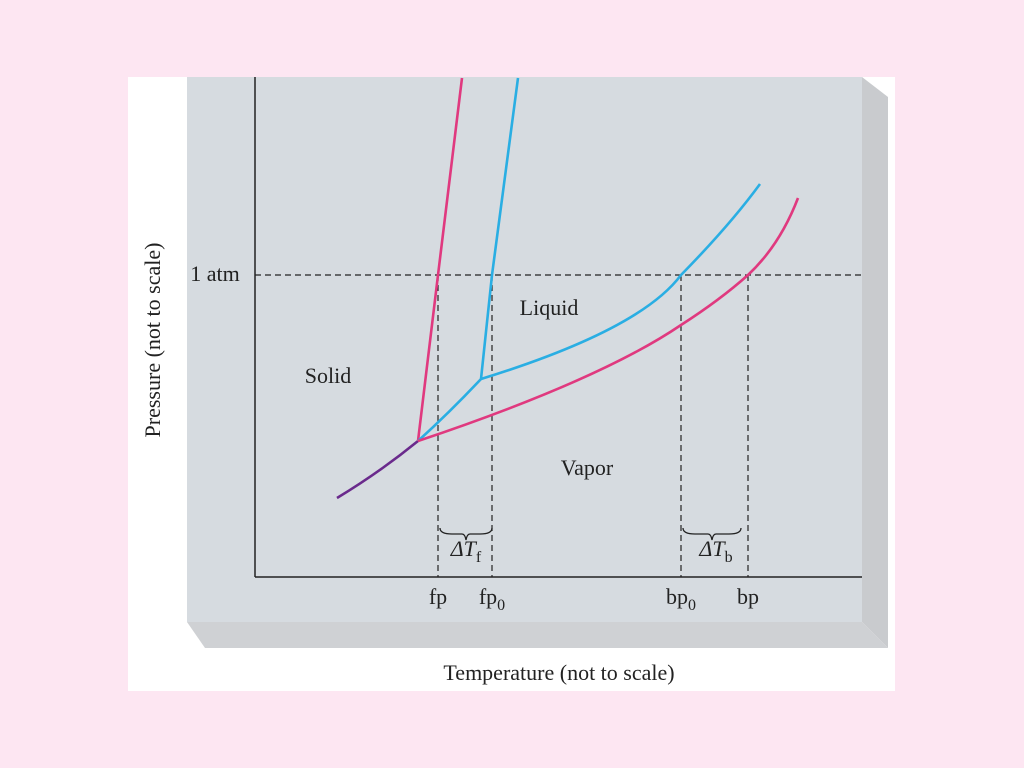 Image resolution: width=1024 pixels, height=768 pixels. I want to click on y-tick-label: 1 atm, so click(215, 273).